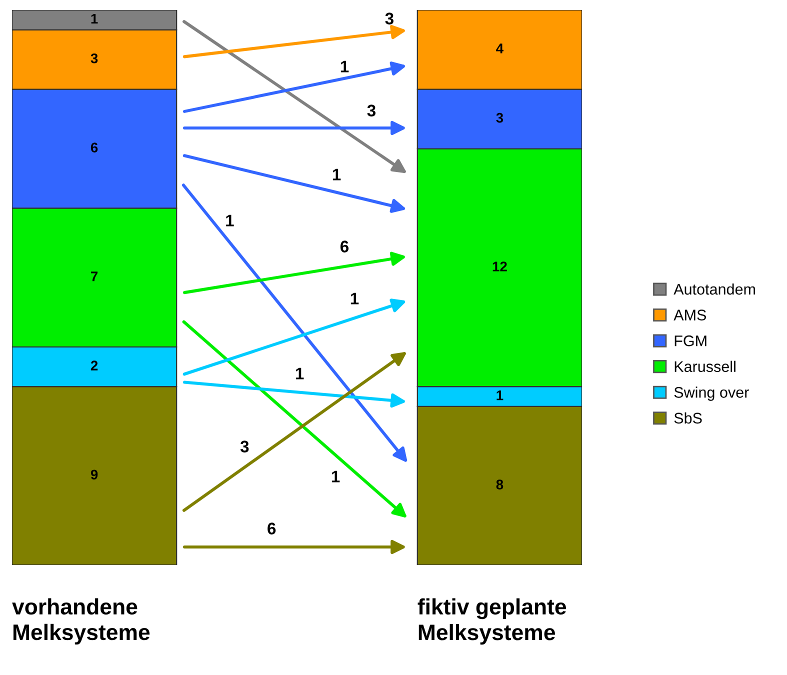 The width and height of the screenshot is (787, 675). What do you see at coordinates (500, 485) in the screenshot?
I see `data-label: 8` at bounding box center [500, 485].